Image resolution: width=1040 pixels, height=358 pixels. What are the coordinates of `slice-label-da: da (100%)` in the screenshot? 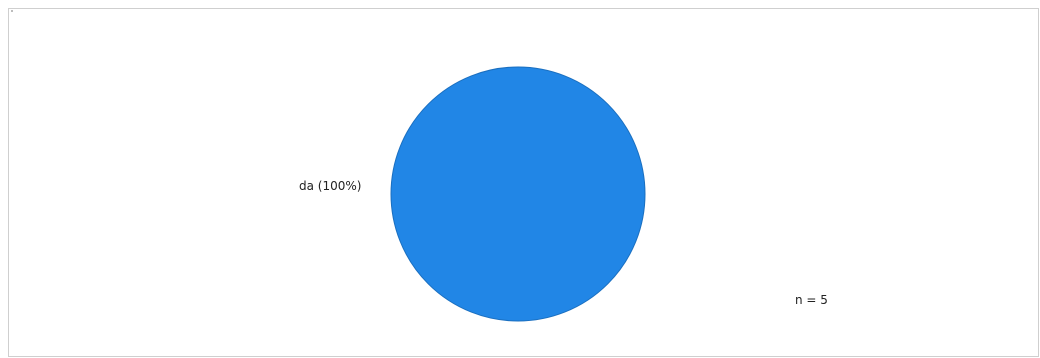 It's located at (330, 186).